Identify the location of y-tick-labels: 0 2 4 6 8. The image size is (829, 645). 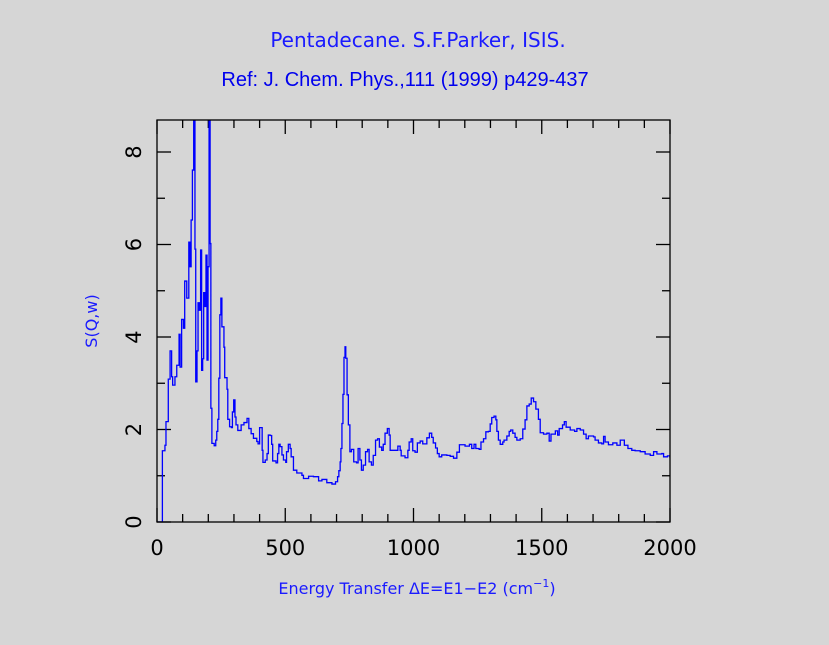
(134, 336).